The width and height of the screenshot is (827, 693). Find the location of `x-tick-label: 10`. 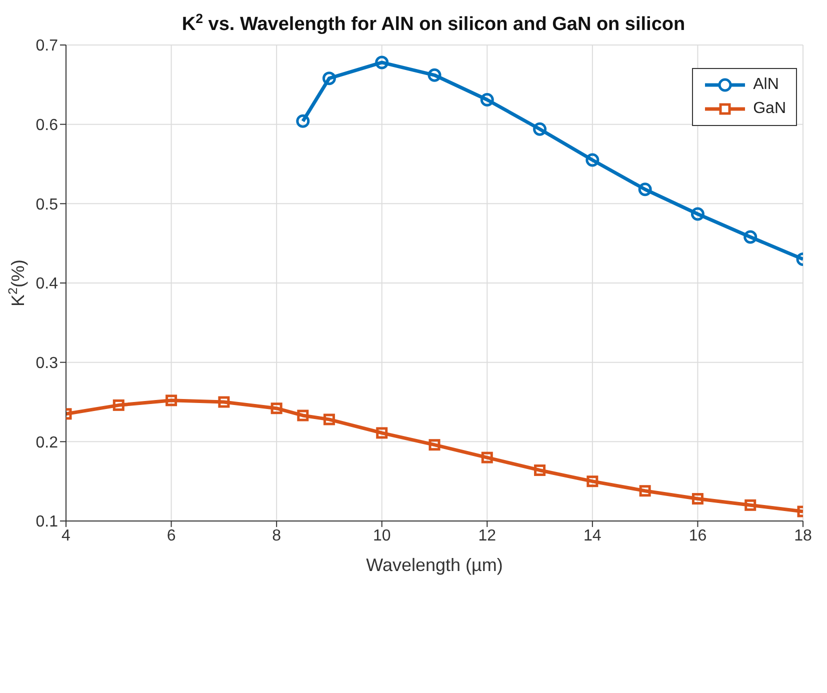

x-tick-label: 10 is located at coordinates (381, 535).